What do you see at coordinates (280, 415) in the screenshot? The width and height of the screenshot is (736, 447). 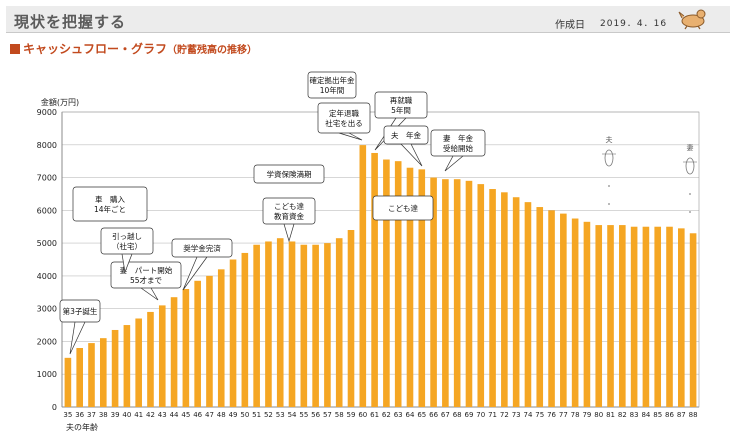 I see `x-tick-label: 53` at bounding box center [280, 415].